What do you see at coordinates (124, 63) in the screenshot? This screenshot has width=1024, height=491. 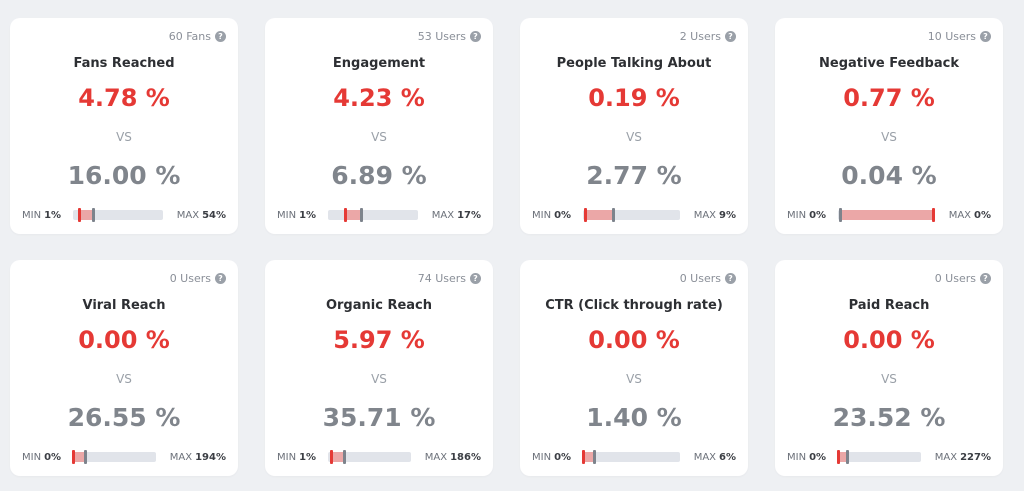 I see `metric-title: Fans Reached` at bounding box center [124, 63].